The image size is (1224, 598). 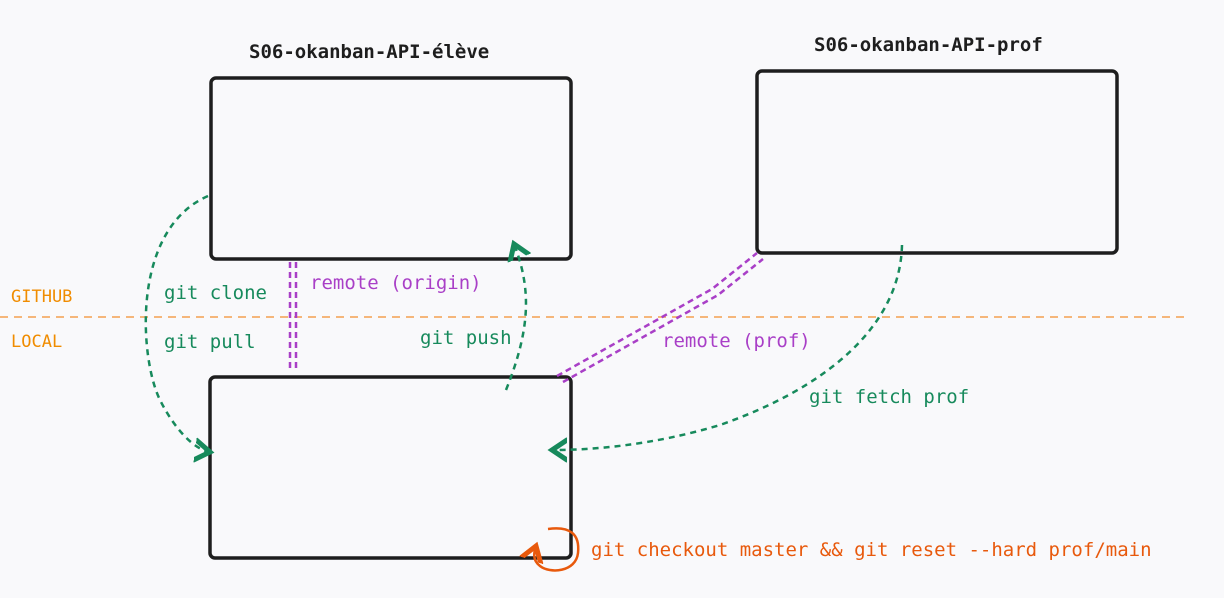 What do you see at coordinates (557, 549) in the screenshot?
I see `reset-loop-arrow` at bounding box center [557, 549].